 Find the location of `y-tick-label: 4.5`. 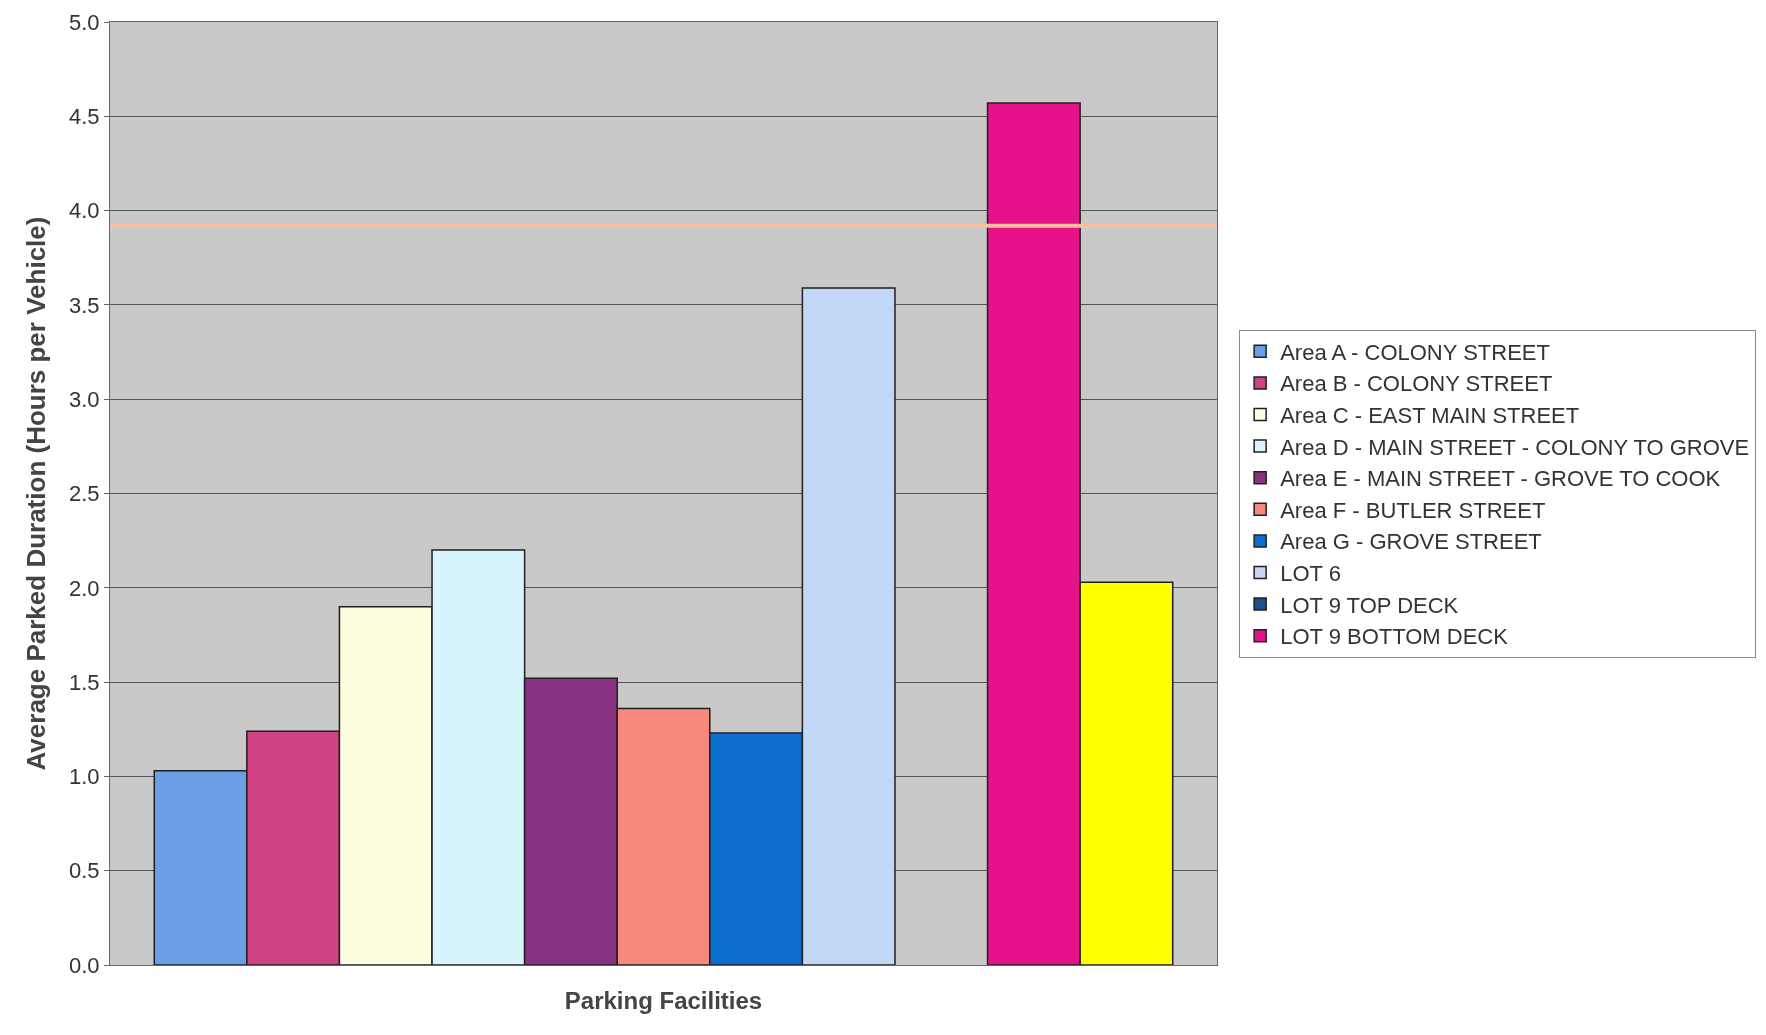

y-tick-label: 4.5 is located at coordinates (84, 116).